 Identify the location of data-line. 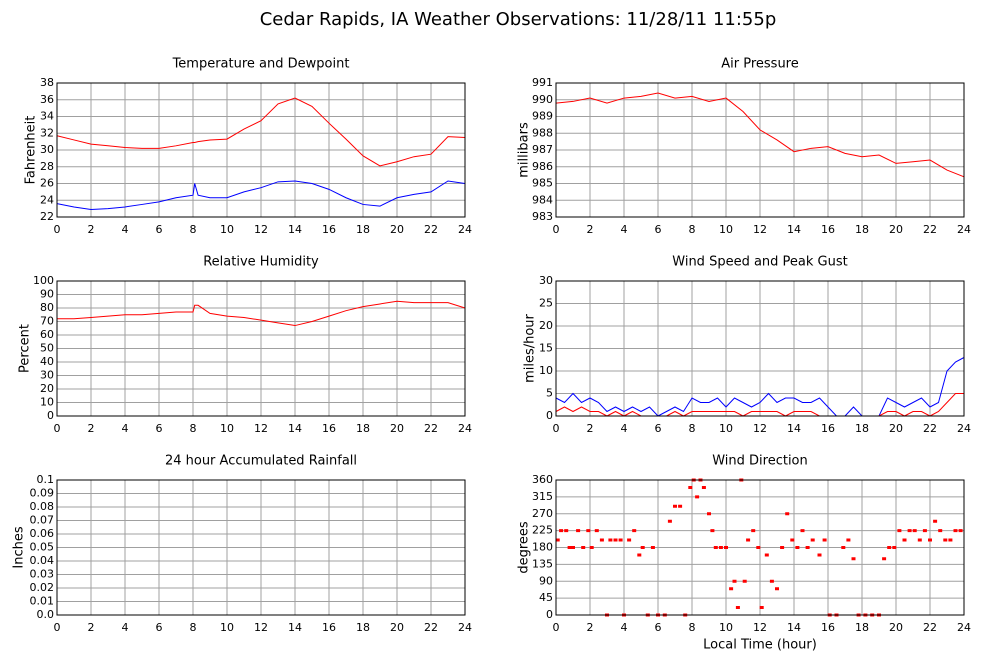
(760, 135).